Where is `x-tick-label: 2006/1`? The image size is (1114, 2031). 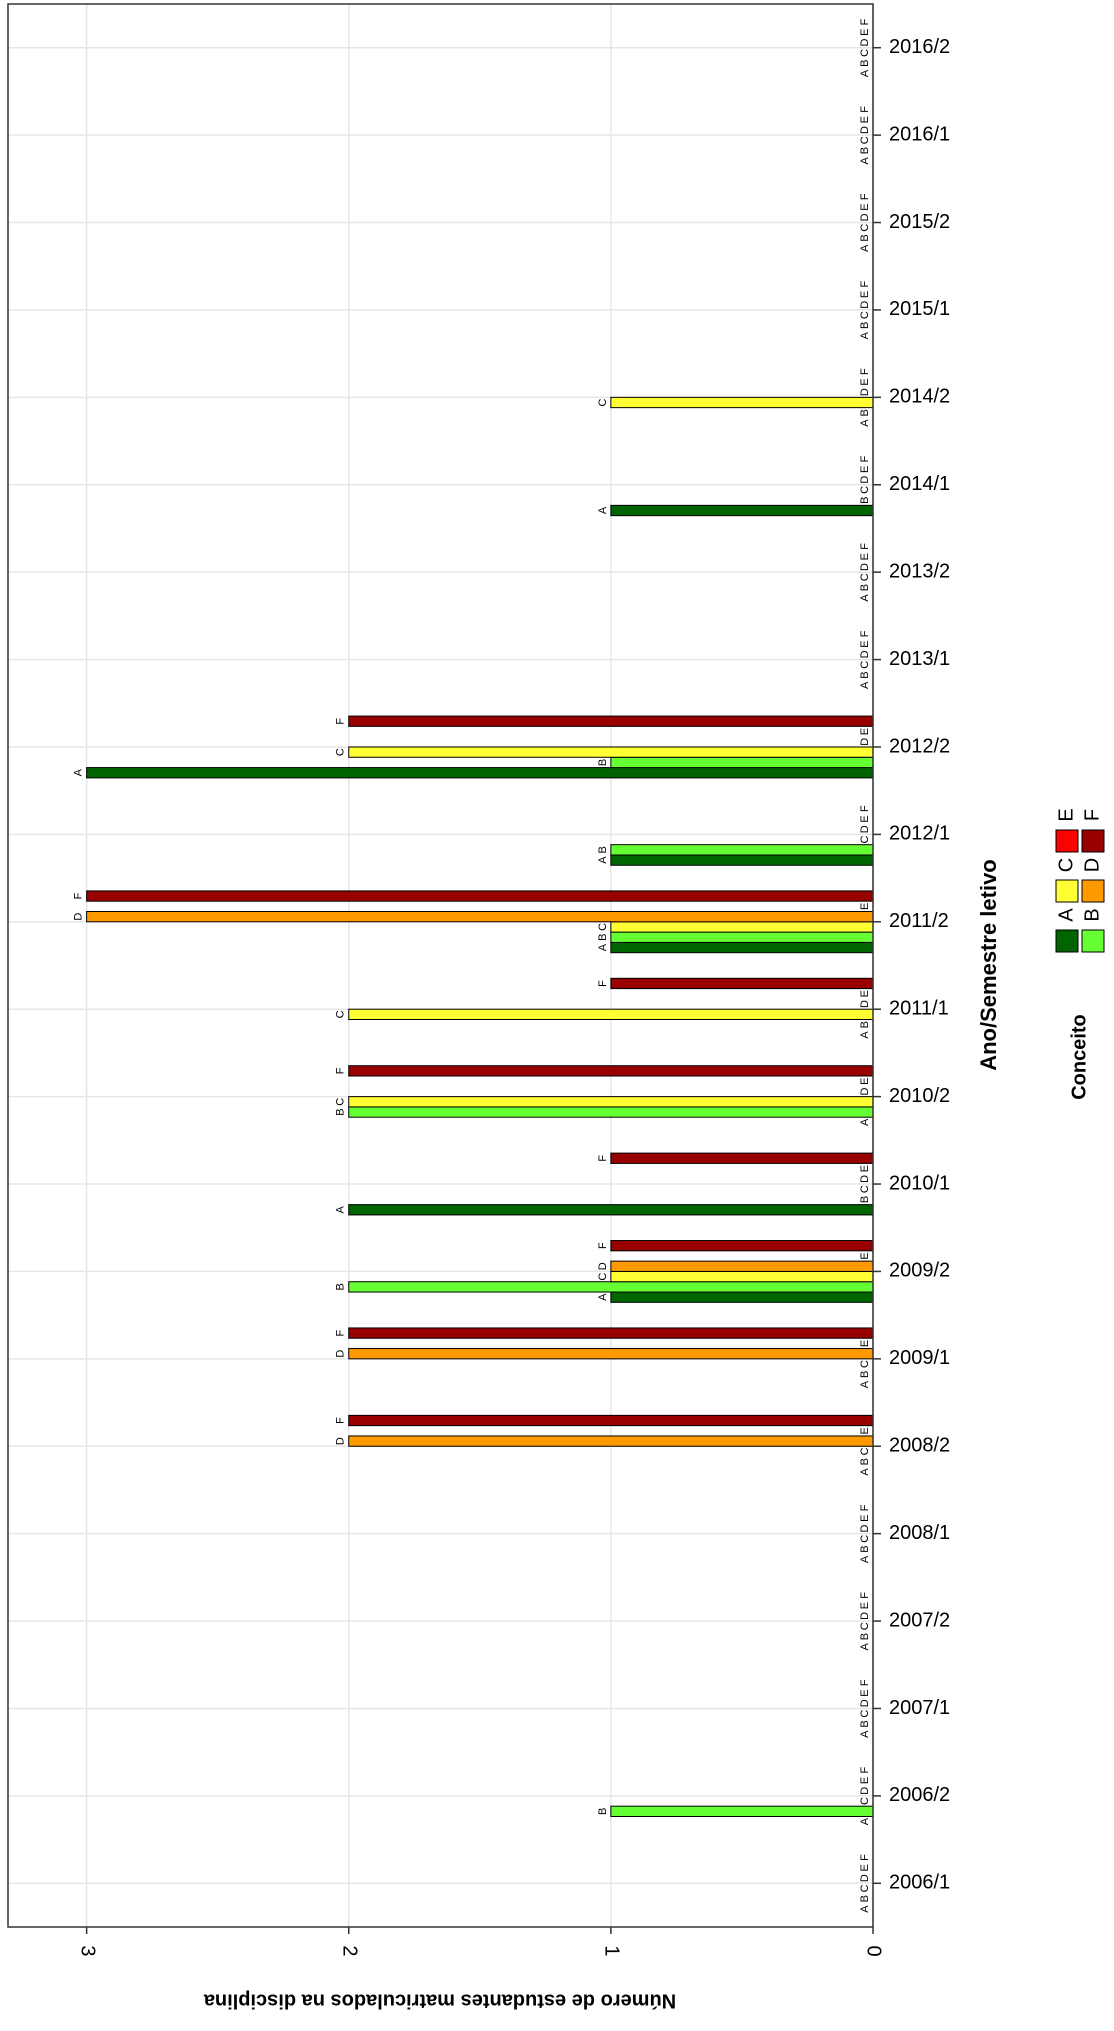
x-tick-label: 2006/1 is located at coordinates (919, 1883).